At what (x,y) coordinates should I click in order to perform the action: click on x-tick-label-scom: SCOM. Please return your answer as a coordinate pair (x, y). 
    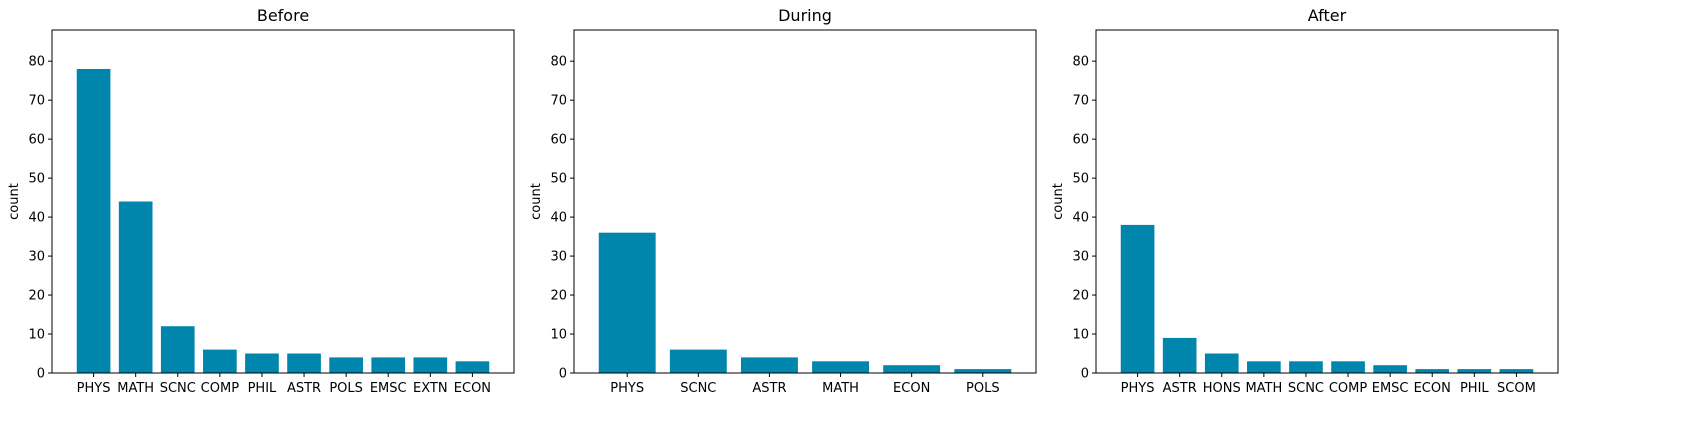
    Looking at the image, I should click on (1516, 388).